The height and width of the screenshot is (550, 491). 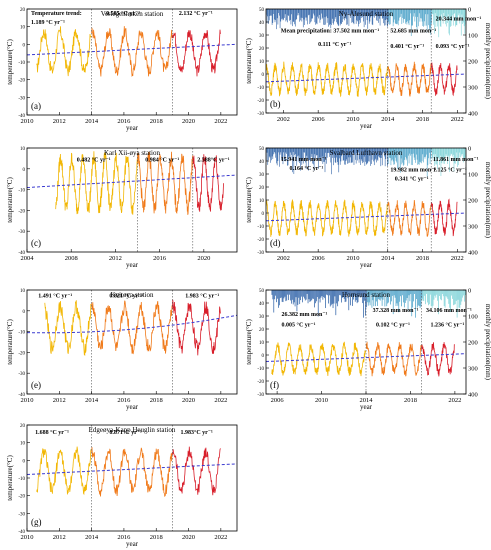 I want to click on x-axis-label: year, so click(x=366, y=265).